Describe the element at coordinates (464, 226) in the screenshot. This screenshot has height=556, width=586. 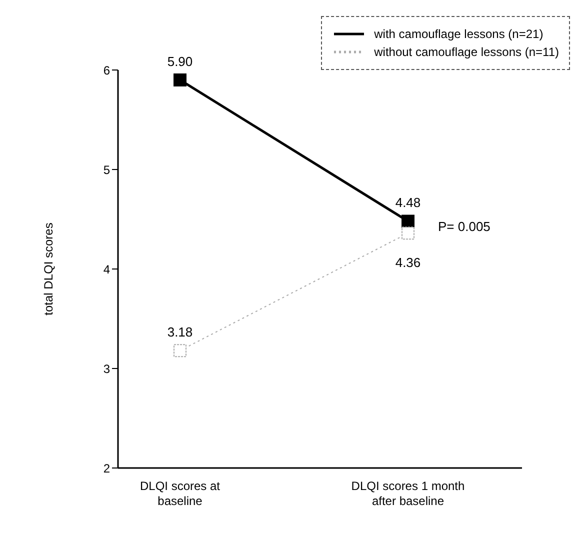
I see `annotation: P= 0.005` at that location.